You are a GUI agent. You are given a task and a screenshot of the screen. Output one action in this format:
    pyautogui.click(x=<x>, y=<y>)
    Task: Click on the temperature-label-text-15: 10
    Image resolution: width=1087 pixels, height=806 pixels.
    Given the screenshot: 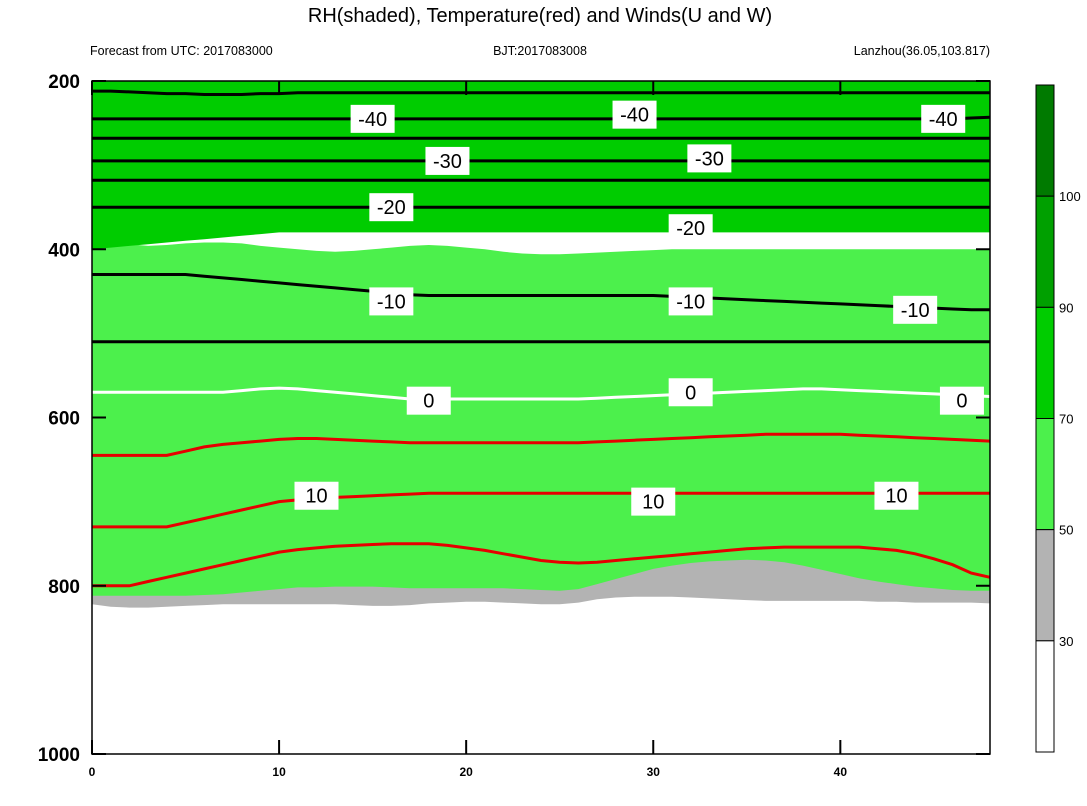 What is the action you would take?
    pyautogui.click(x=896, y=497)
    